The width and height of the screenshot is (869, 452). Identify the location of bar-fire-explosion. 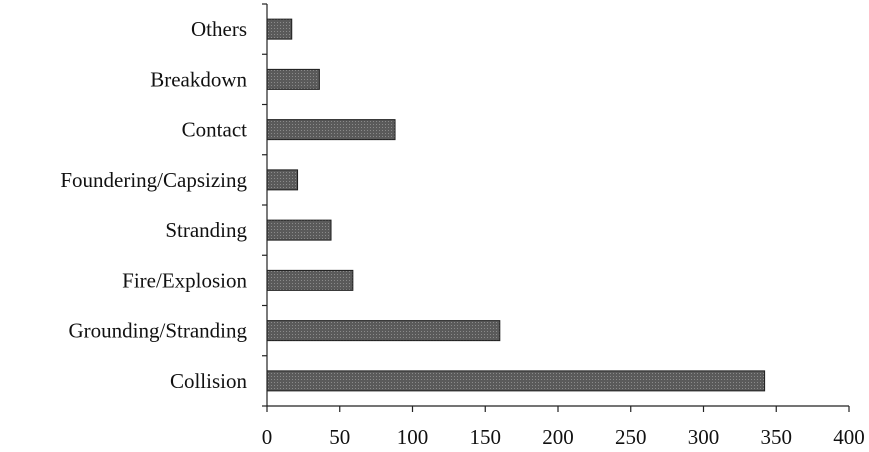
(310, 280).